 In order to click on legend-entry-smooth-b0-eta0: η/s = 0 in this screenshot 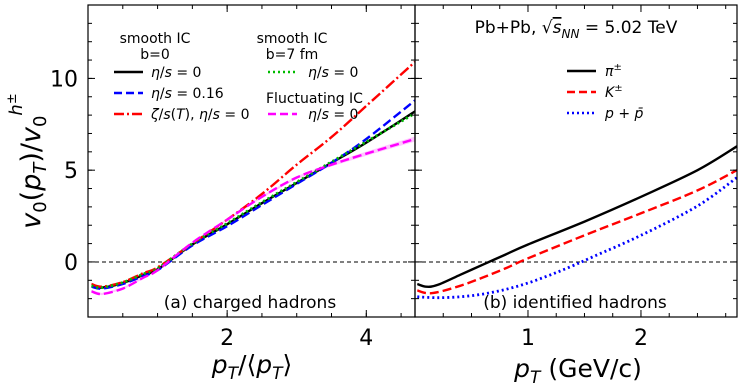, I will do `click(176, 73)`.